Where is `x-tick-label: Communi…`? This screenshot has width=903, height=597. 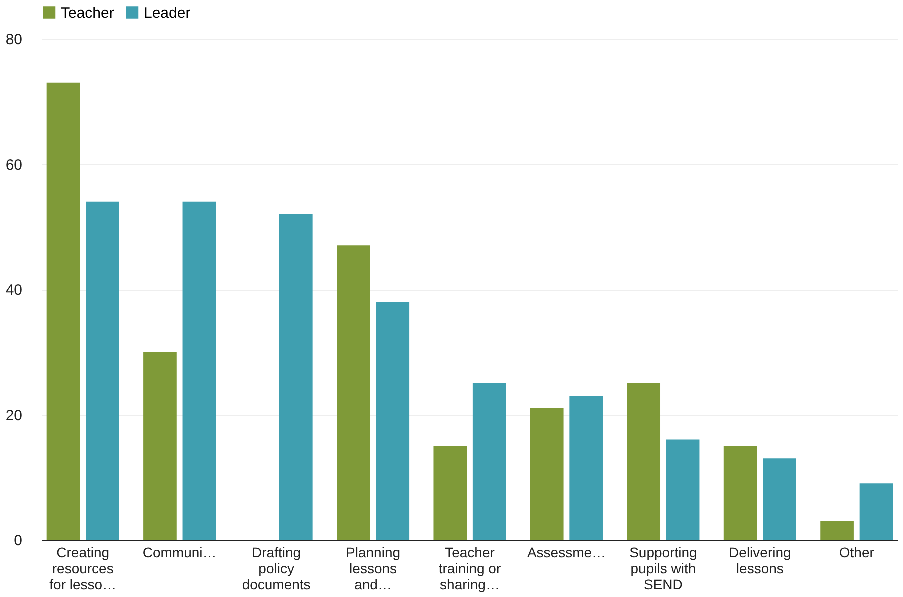
x-tick-label: Communi… is located at coordinates (179, 552).